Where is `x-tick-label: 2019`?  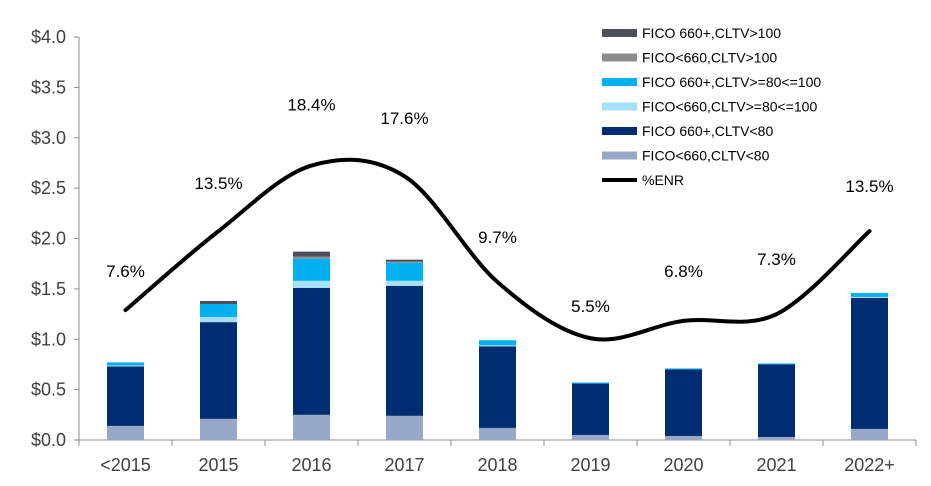 x-tick-label: 2019 is located at coordinates (590, 465).